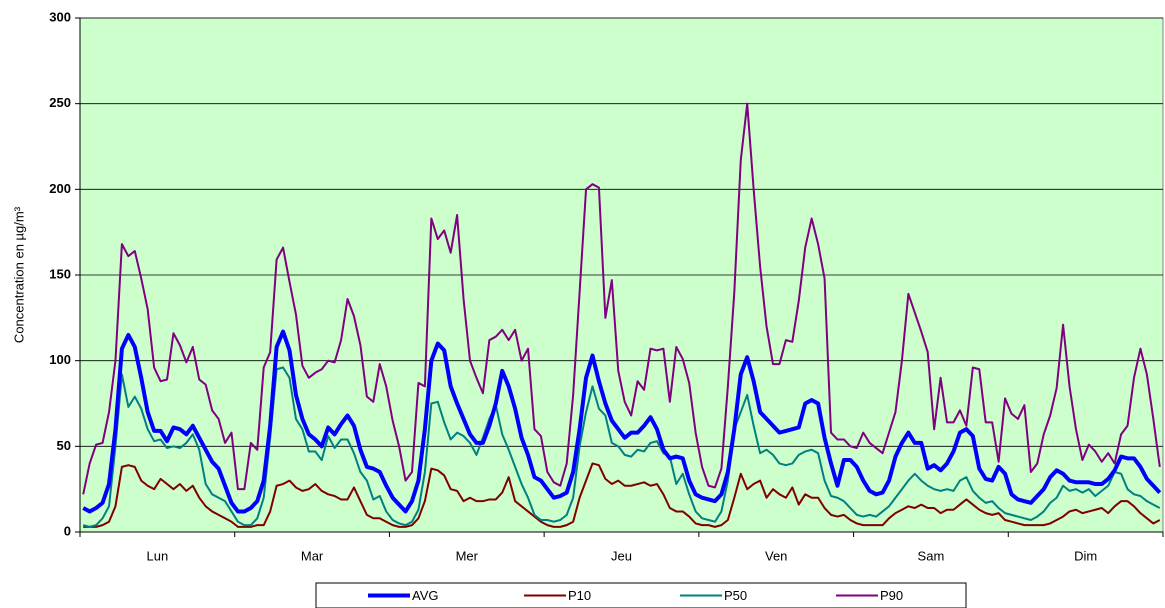 This screenshot has height=608, width=1165. I want to click on x-tick-label: Sam, so click(931, 555).